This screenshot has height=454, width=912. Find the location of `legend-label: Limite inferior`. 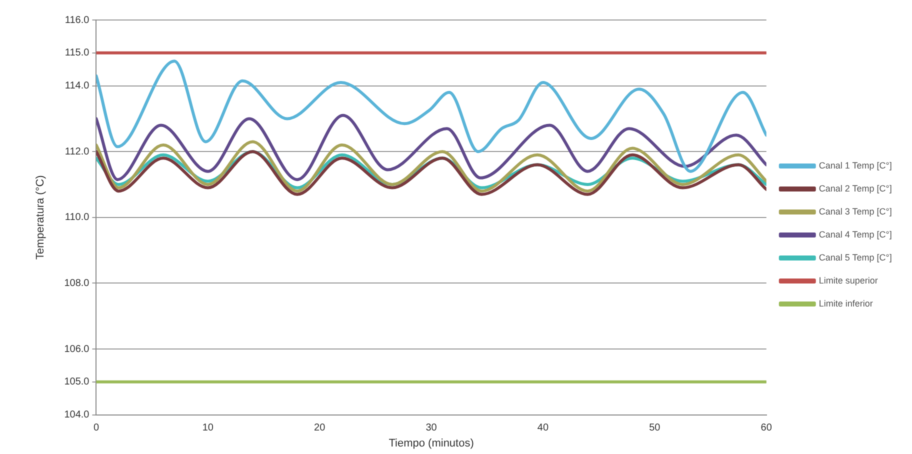

legend-label: Limite inferior is located at coordinates (845, 303).